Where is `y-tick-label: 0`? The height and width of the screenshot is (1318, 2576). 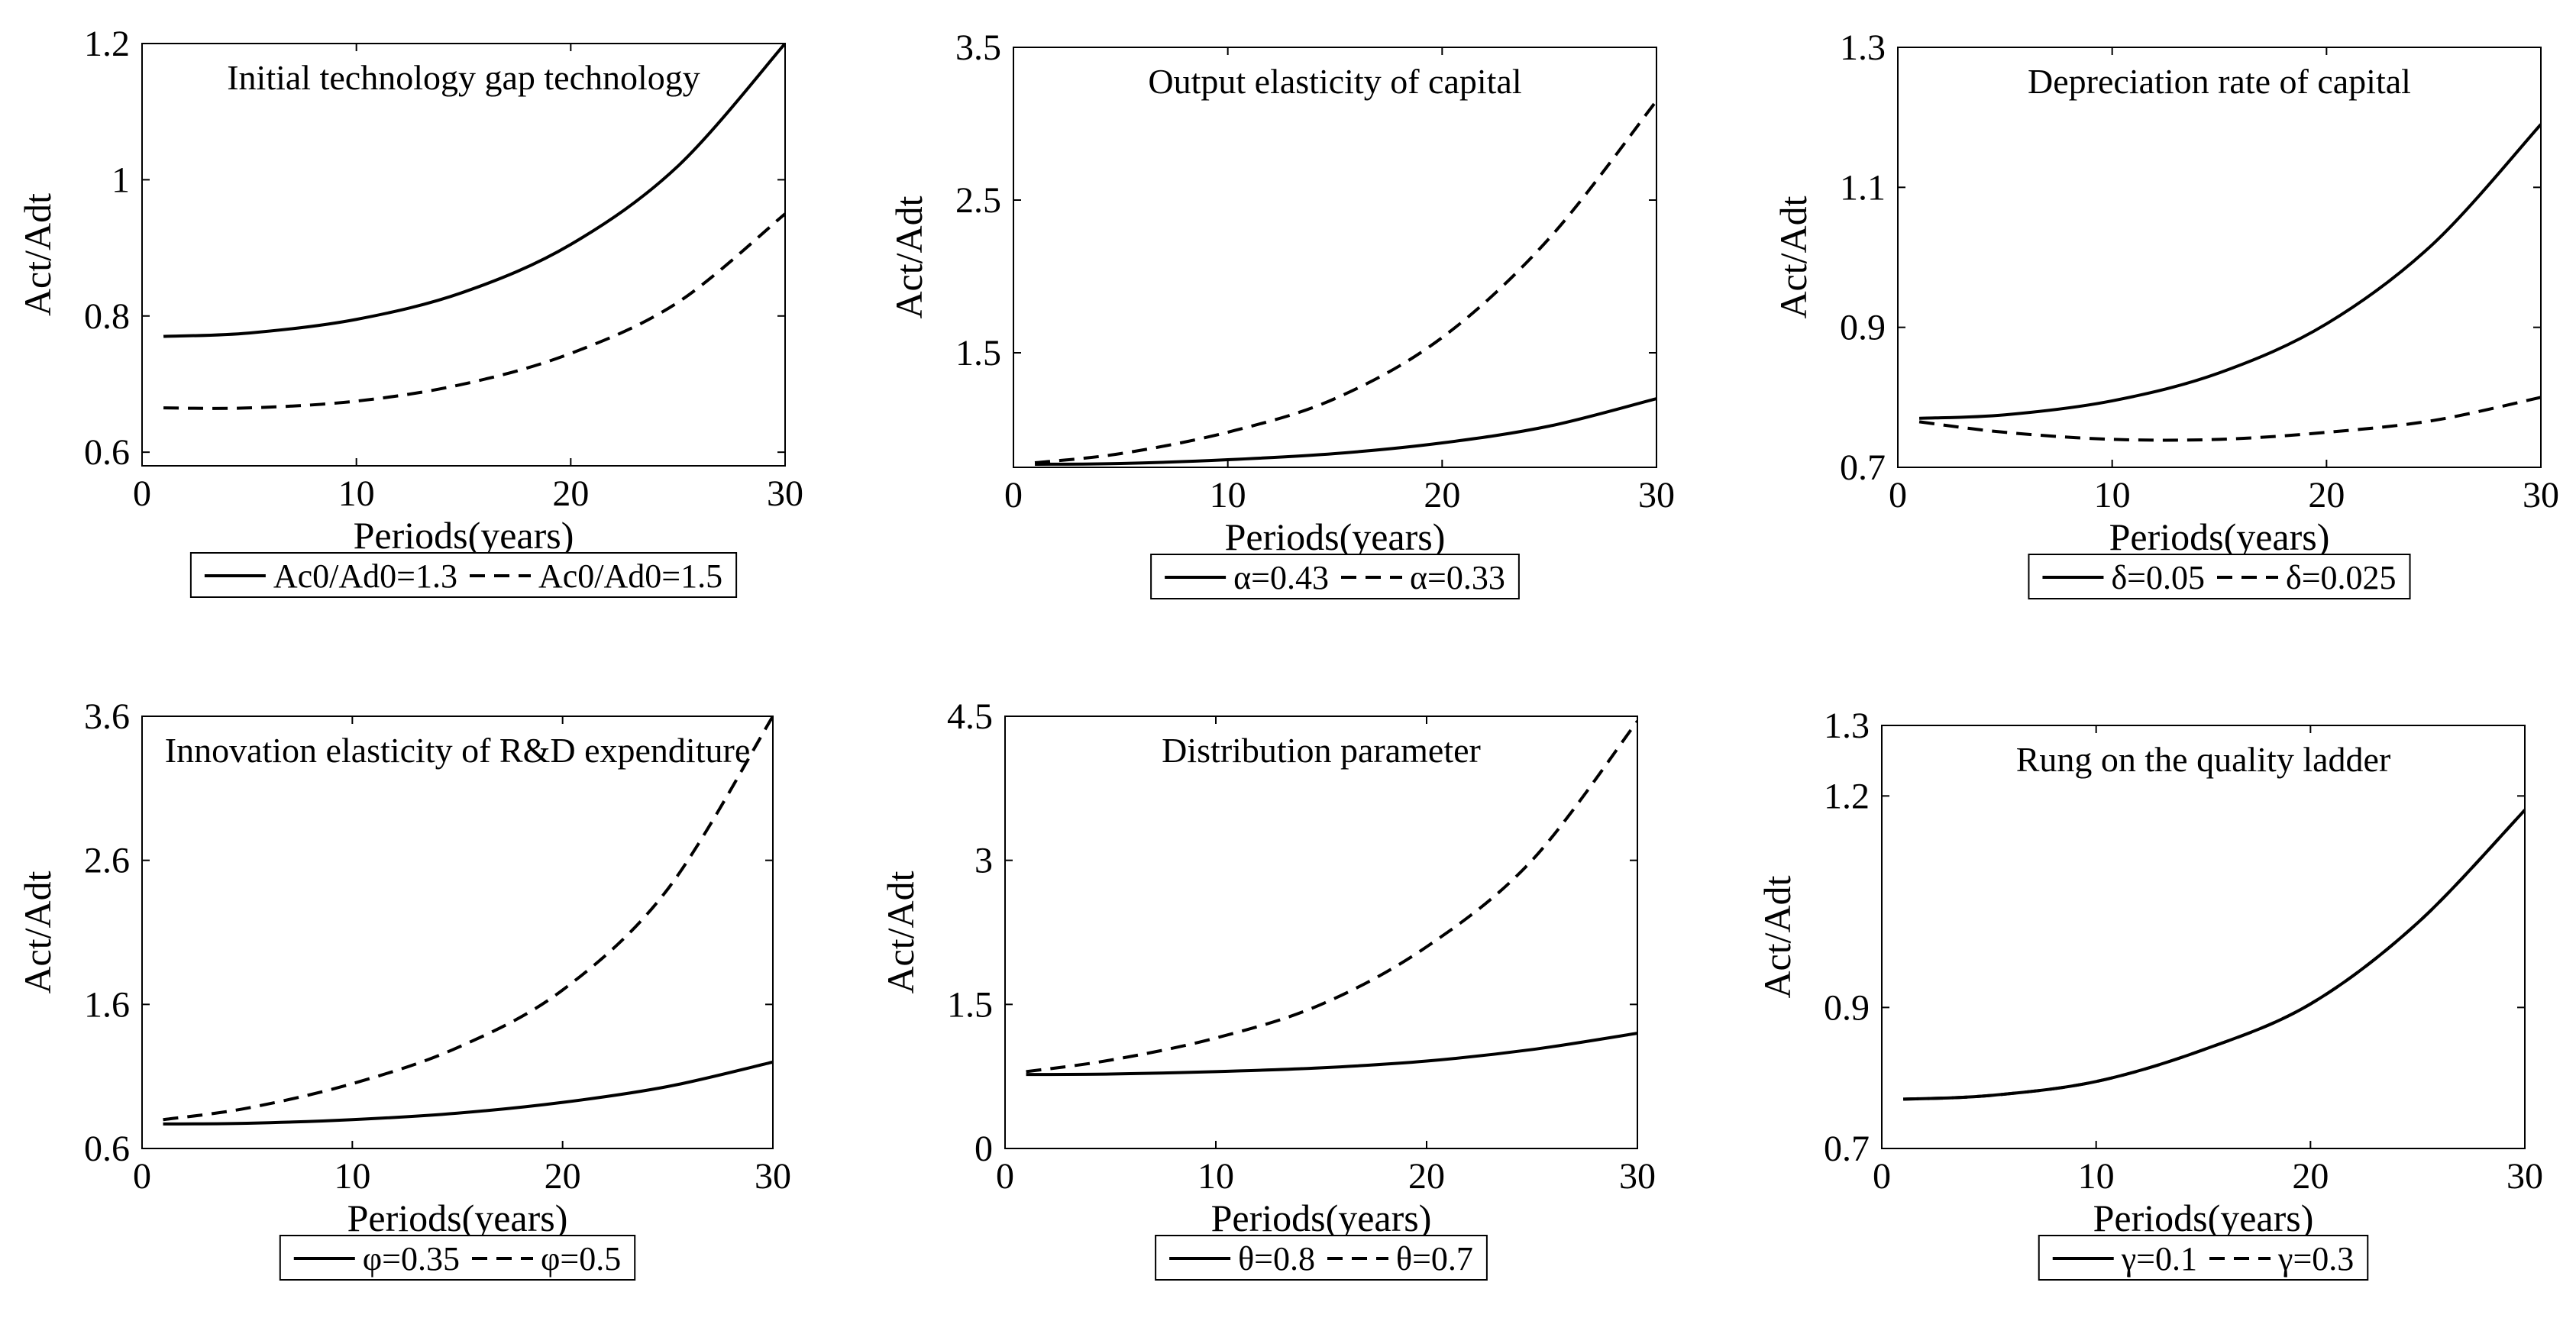 y-tick-label: 0 is located at coordinates (983, 1149).